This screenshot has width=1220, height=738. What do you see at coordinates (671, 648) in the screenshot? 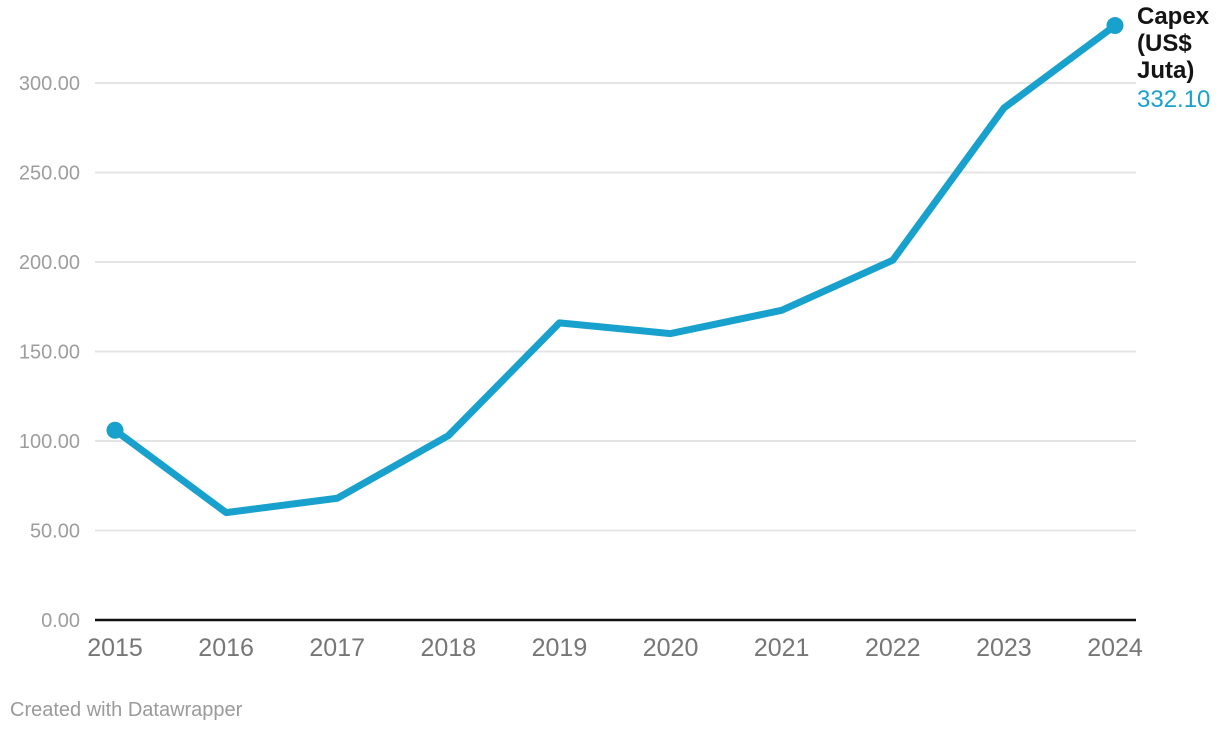
I see `x-tick-label: 2020` at bounding box center [671, 648].